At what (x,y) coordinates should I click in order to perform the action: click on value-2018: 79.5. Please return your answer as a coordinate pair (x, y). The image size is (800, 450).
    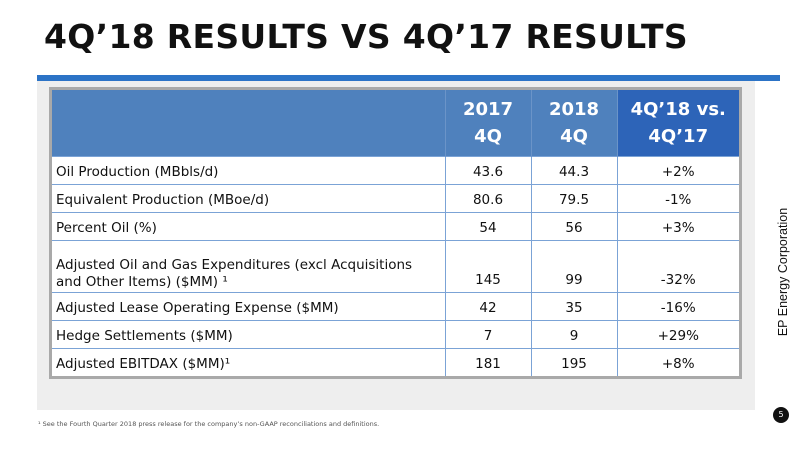
    Looking at the image, I should click on (573, 198).